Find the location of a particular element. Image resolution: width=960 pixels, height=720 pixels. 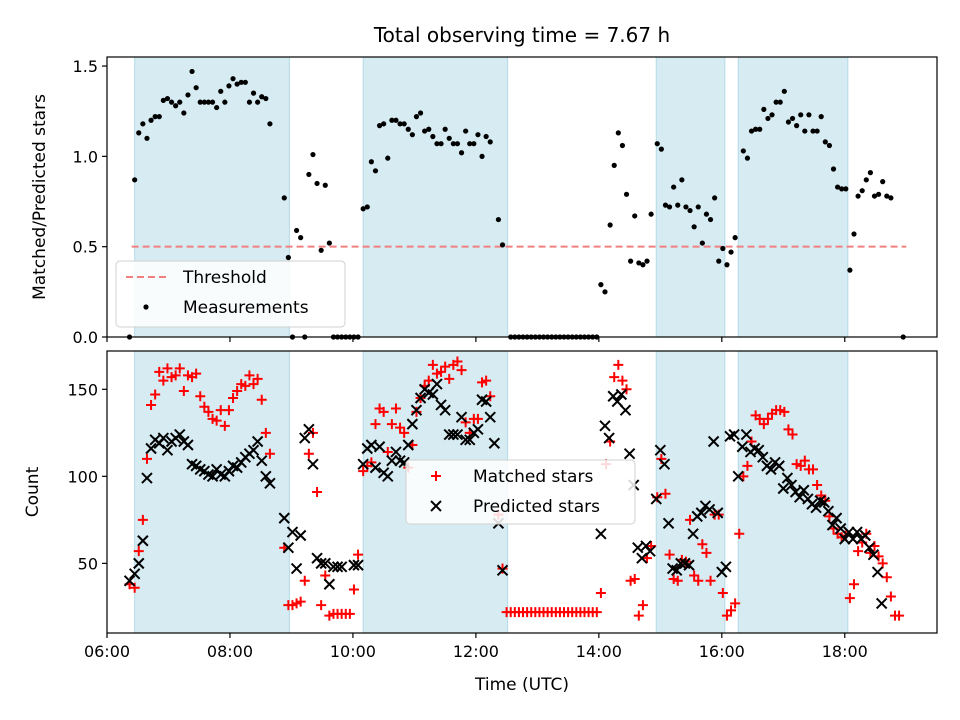

legend-top: Threshold Measurements is located at coordinates (230, 294).